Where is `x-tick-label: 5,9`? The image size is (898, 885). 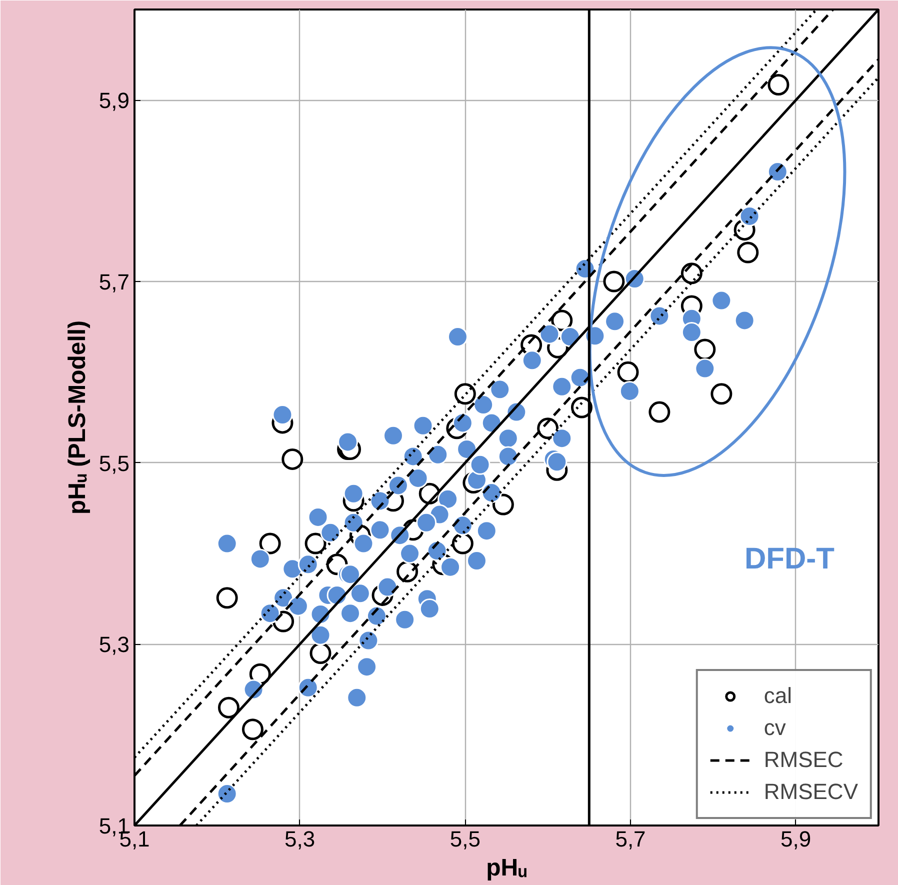
x-tick-label: 5,9 is located at coordinates (796, 839).